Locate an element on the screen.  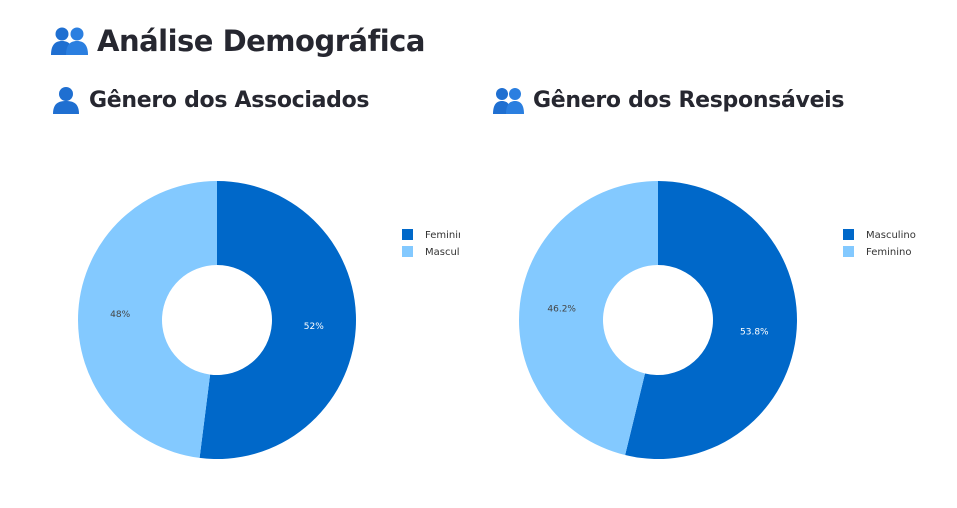
slice-value-label: 52% is located at coordinates (314, 327).